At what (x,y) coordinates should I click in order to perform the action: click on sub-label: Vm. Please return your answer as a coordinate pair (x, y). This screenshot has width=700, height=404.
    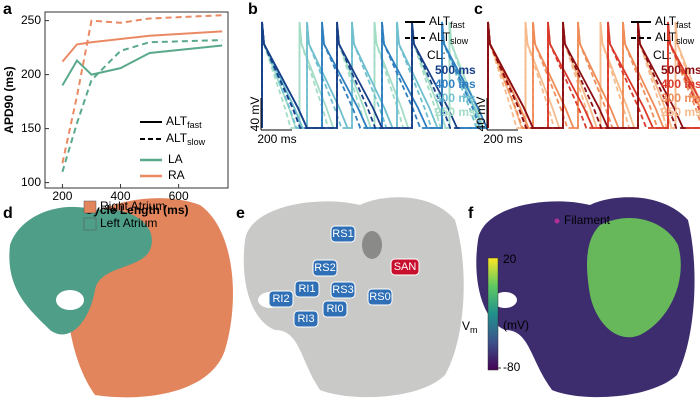
    Looking at the image, I should click on (470, 327).